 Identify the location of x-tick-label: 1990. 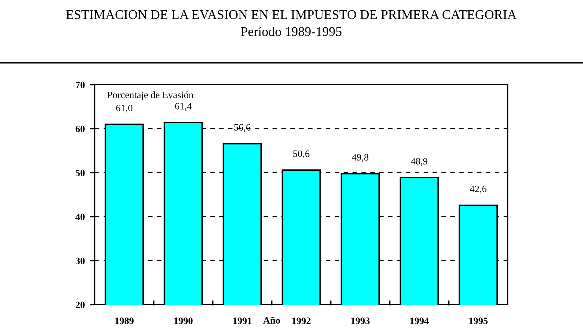
(183, 321).